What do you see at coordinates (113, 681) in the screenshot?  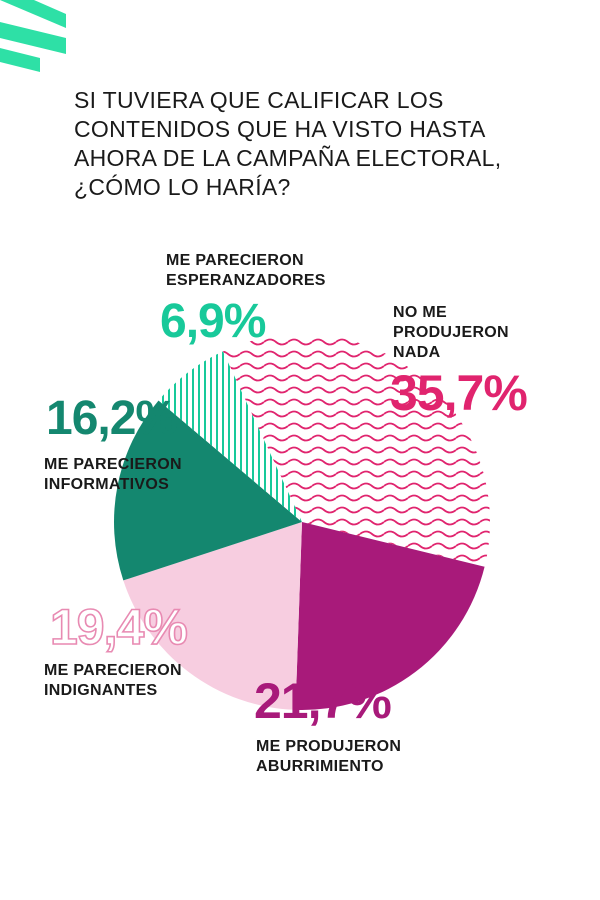 I see `slice-label-me-parecieron-indignantes: ME PARECIERON INDIGNANTES` at bounding box center [113, 681].